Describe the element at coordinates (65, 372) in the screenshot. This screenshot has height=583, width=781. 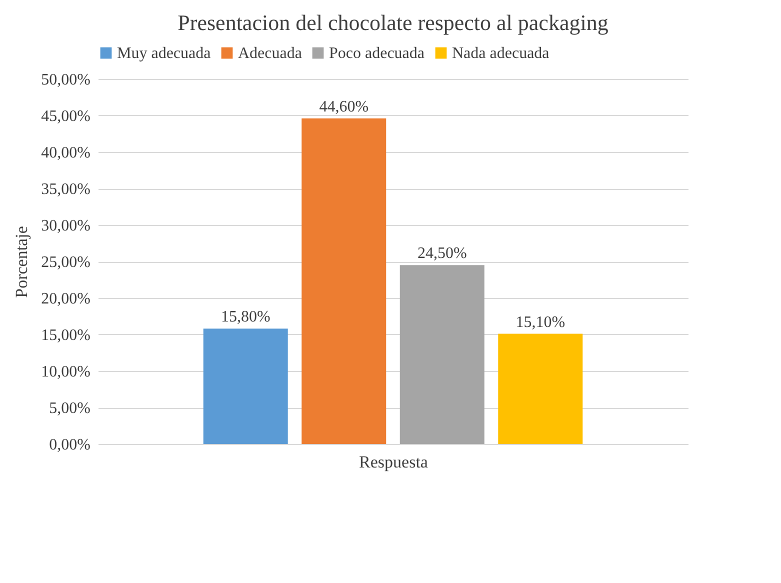
I see `y-tick-label: 10,00%` at that location.